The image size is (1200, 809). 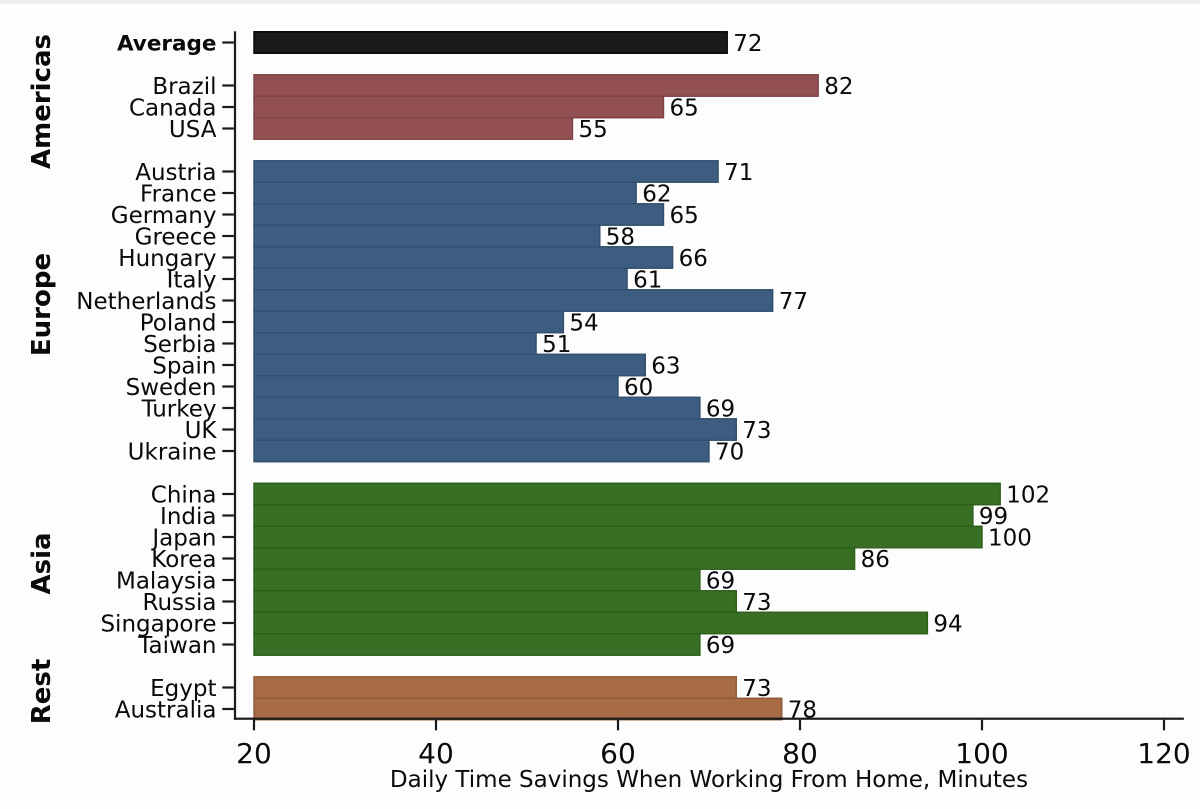 What do you see at coordinates (184, 366) in the screenshot?
I see `svg-text: Spain` at bounding box center [184, 366].